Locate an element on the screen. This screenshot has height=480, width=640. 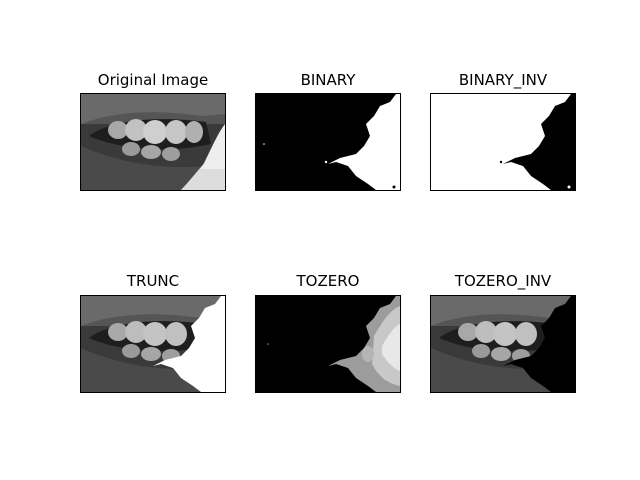
panel-image-tozero-inv is located at coordinates (503, 344).